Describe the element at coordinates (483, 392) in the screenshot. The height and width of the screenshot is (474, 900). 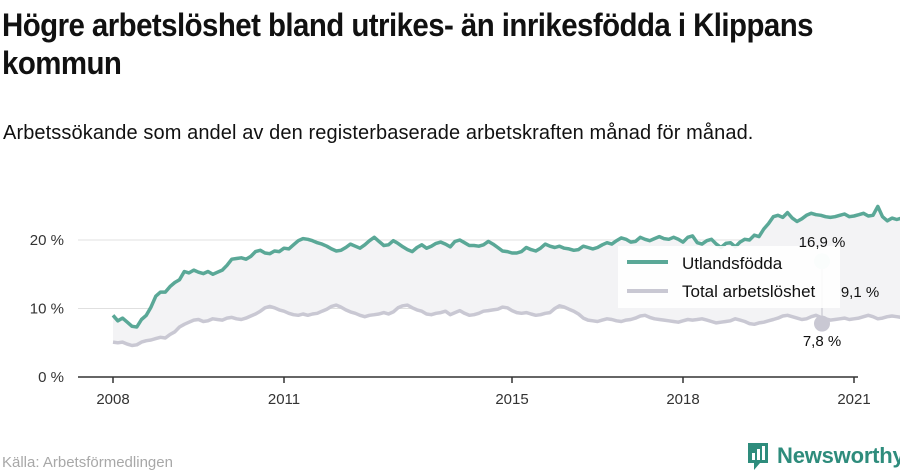
I see `x-axis-ticks: 2008 2011 2015 2018 2021` at that location.